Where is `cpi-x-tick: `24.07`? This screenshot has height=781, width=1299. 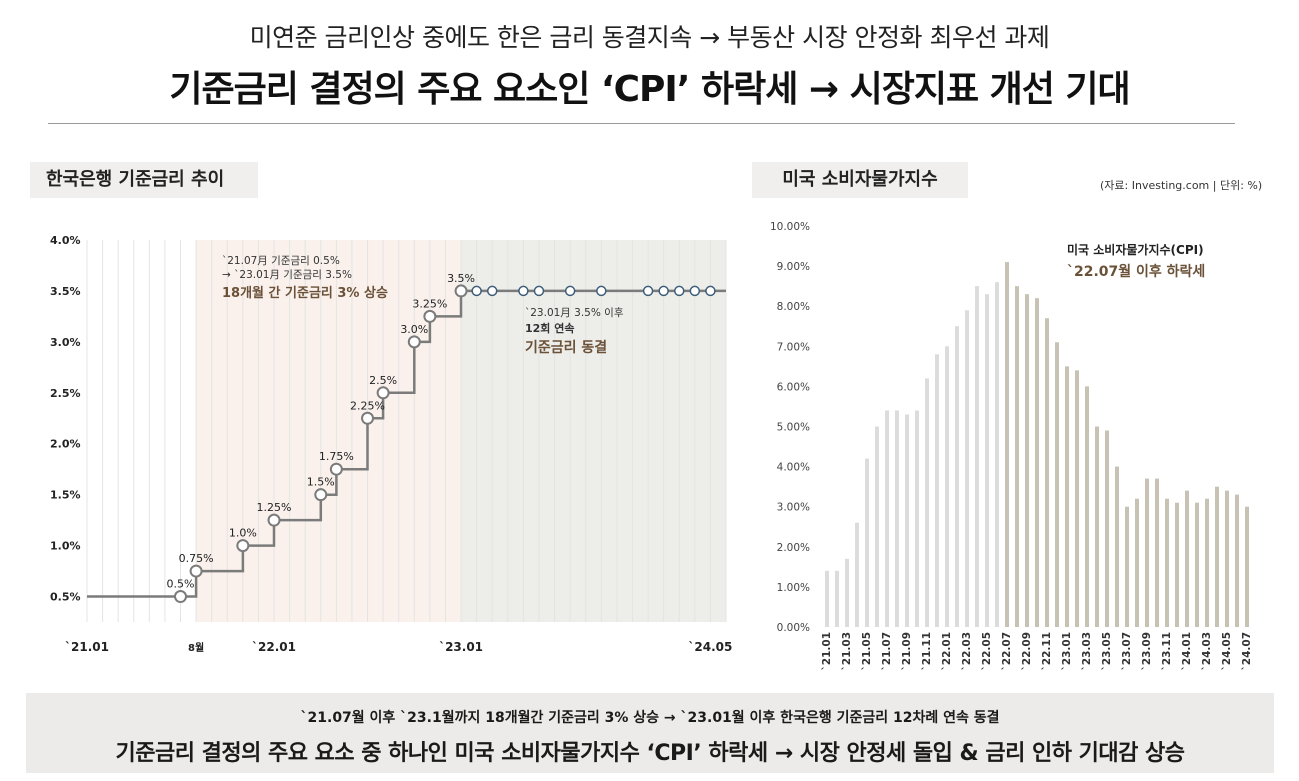 cpi-x-tick: `24.07 is located at coordinates (1247, 651).